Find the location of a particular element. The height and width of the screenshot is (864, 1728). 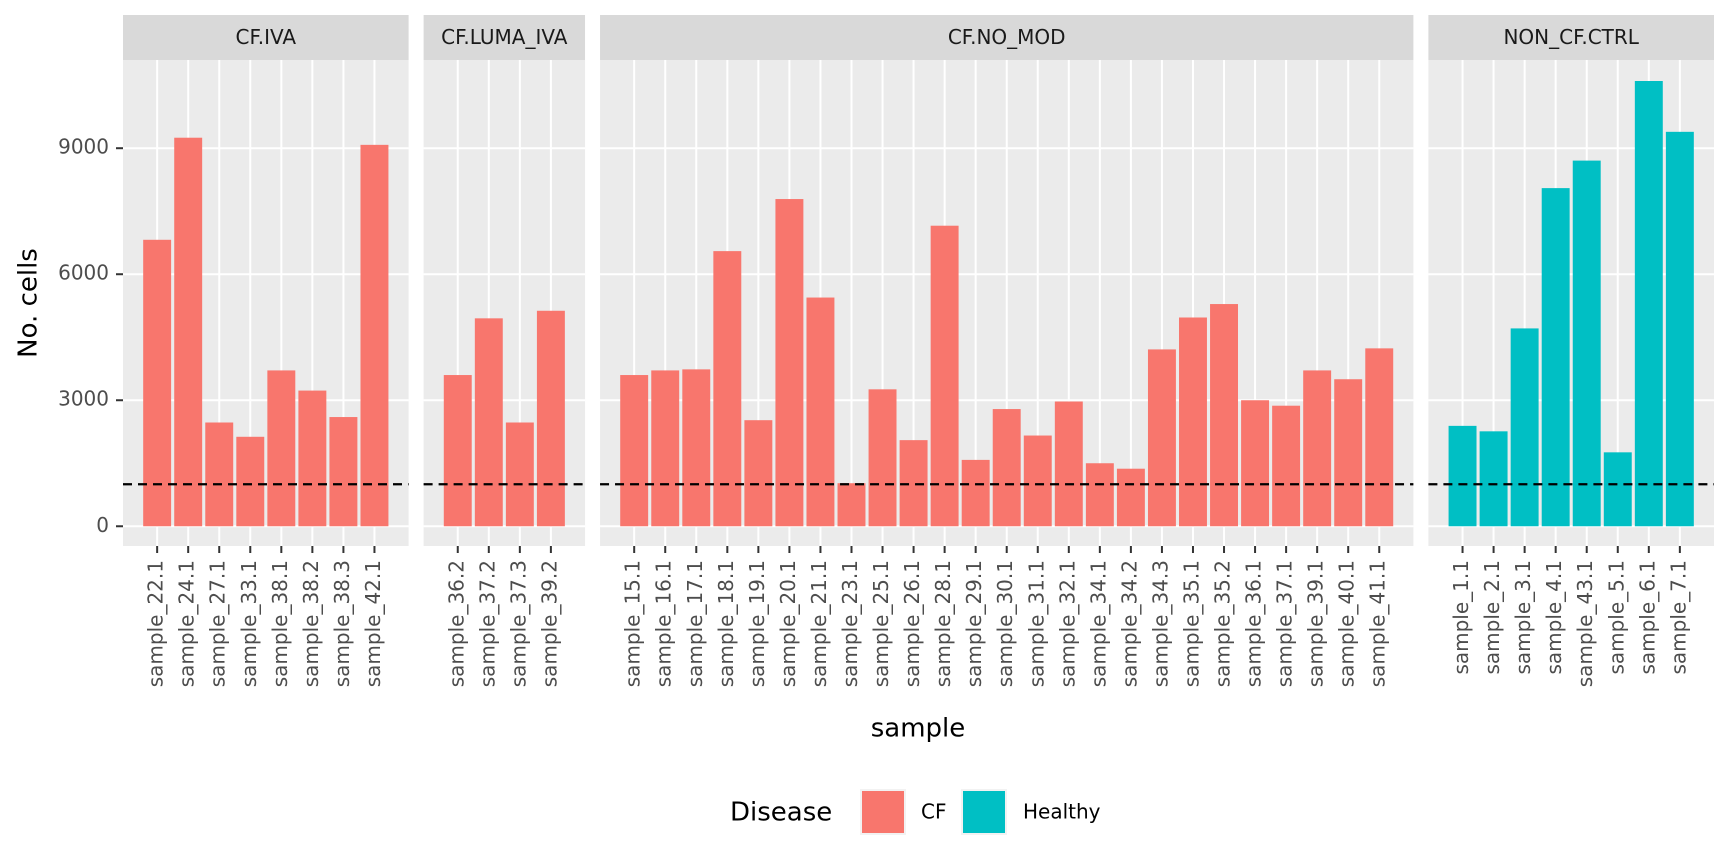

legend-label: CF is located at coordinates (933, 812).